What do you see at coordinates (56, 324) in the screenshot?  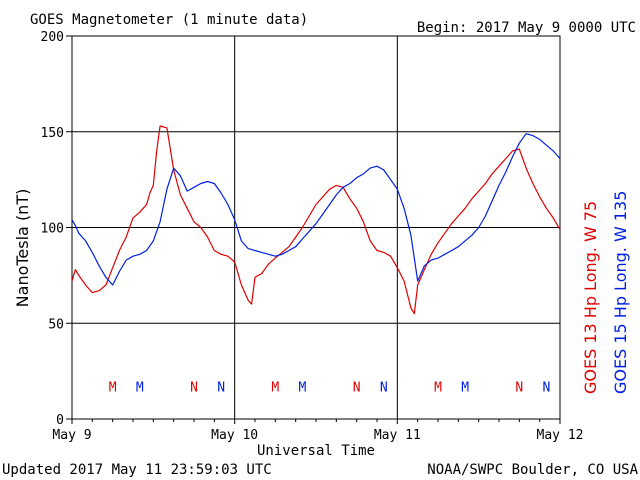 I see `y-tick-label: 50` at bounding box center [56, 324].